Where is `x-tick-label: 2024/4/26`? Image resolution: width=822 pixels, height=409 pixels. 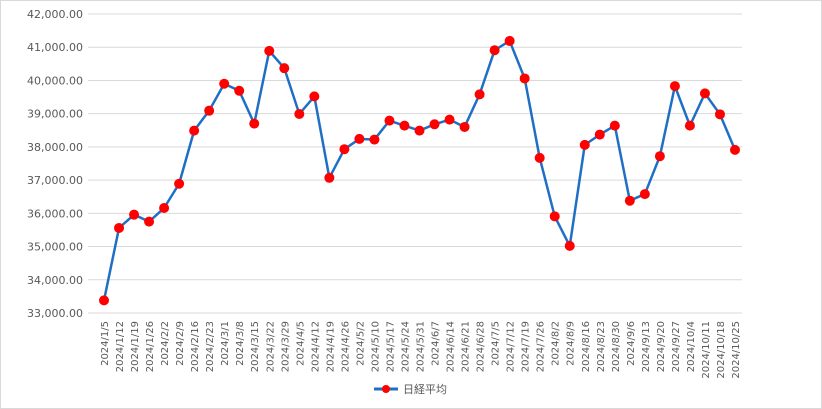 x-tick-label: 2024/4/26 is located at coordinates (345, 346).